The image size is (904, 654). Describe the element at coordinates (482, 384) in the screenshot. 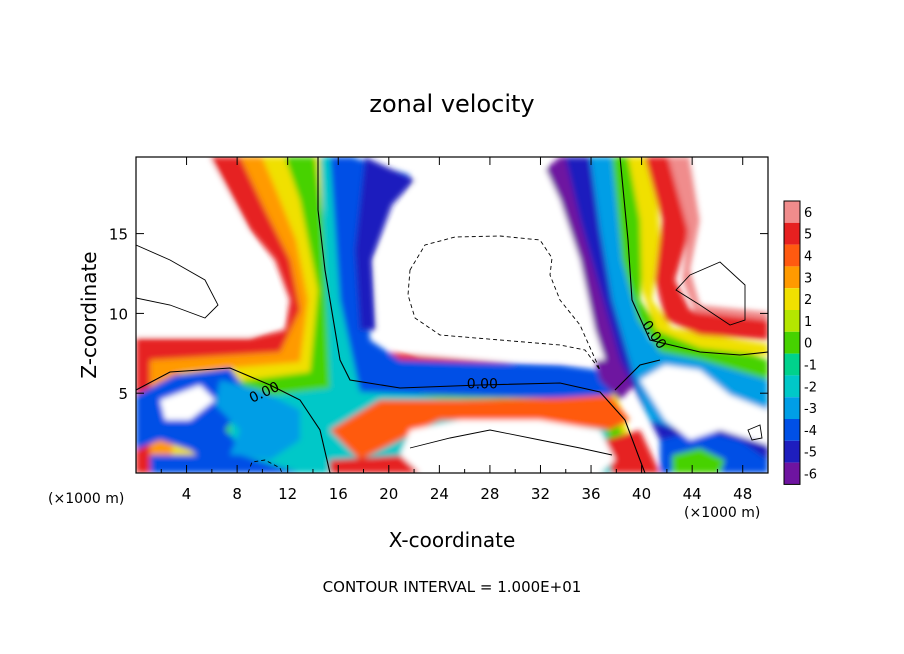

I see `contour-label: 0.00` at that location.